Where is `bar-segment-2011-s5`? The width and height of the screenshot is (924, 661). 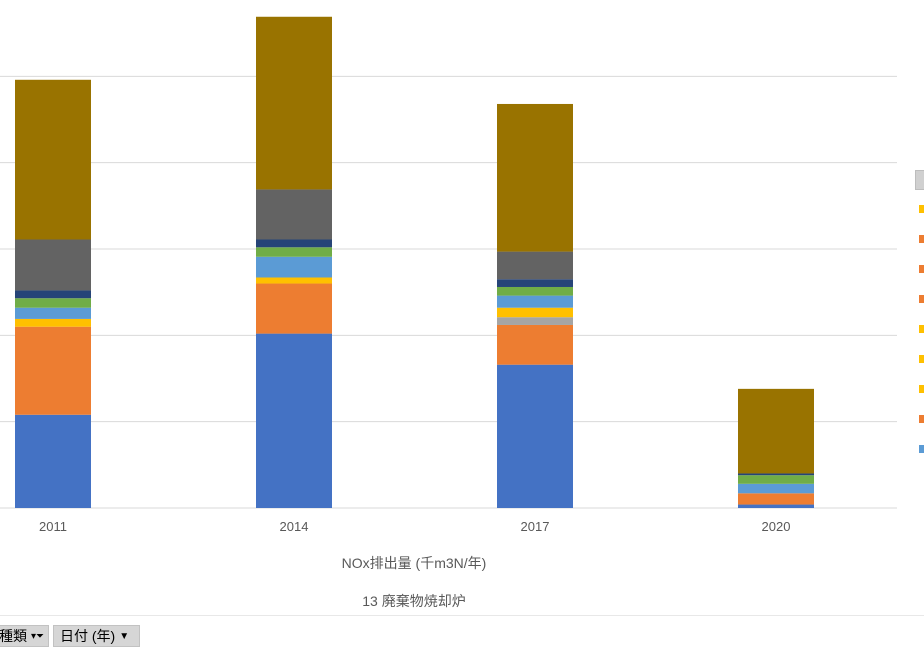
bar-segment-2011-s5 is located at coordinates (53, 313).